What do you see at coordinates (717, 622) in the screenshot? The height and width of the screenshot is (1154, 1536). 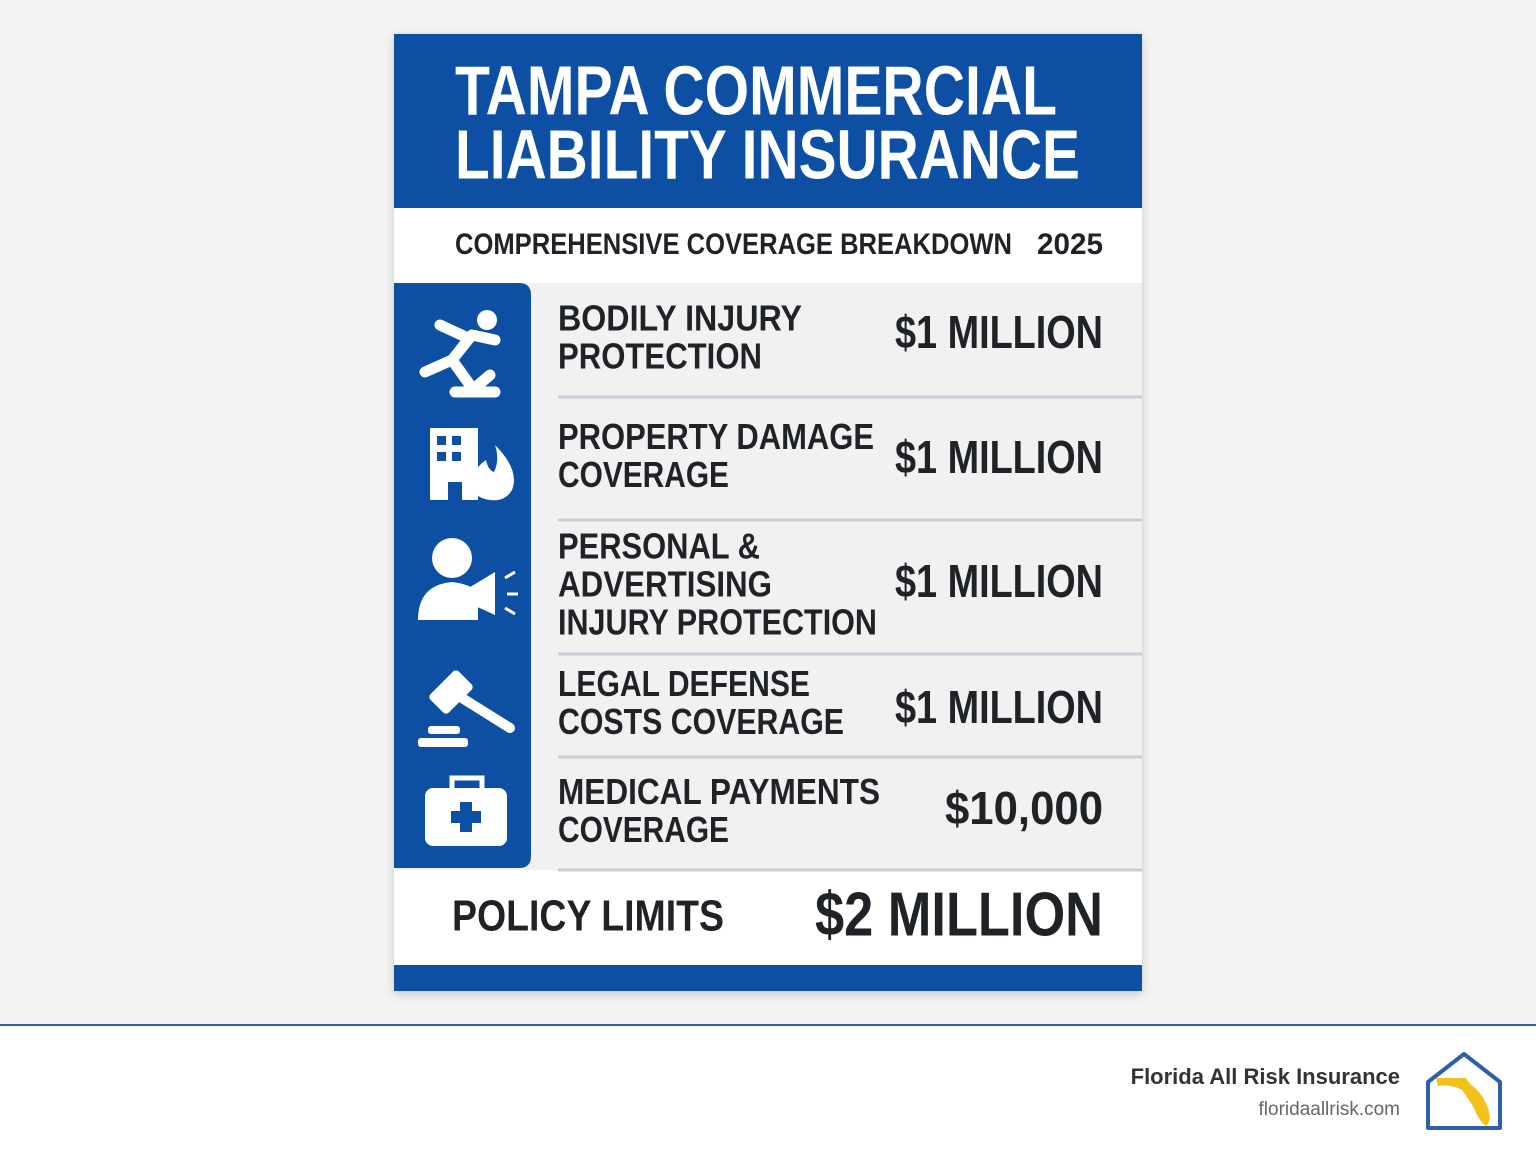 I see `row-label: INJURY PROTECTION` at bounding box center [717, 622].